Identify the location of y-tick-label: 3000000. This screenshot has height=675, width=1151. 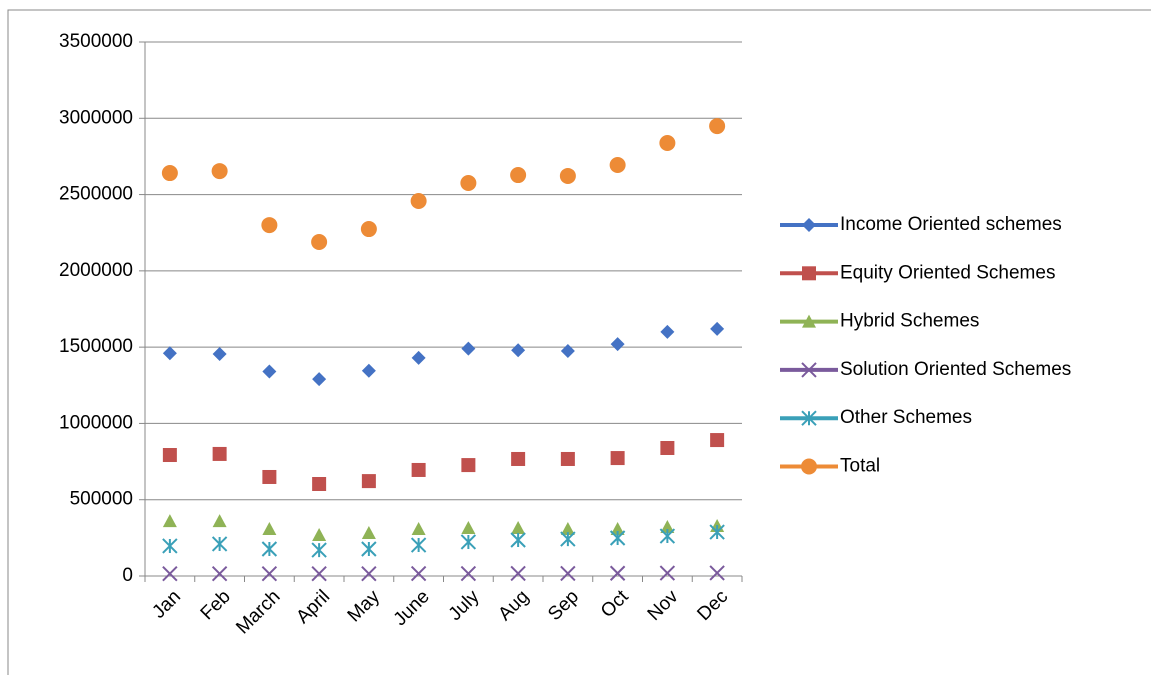
(96, 117).